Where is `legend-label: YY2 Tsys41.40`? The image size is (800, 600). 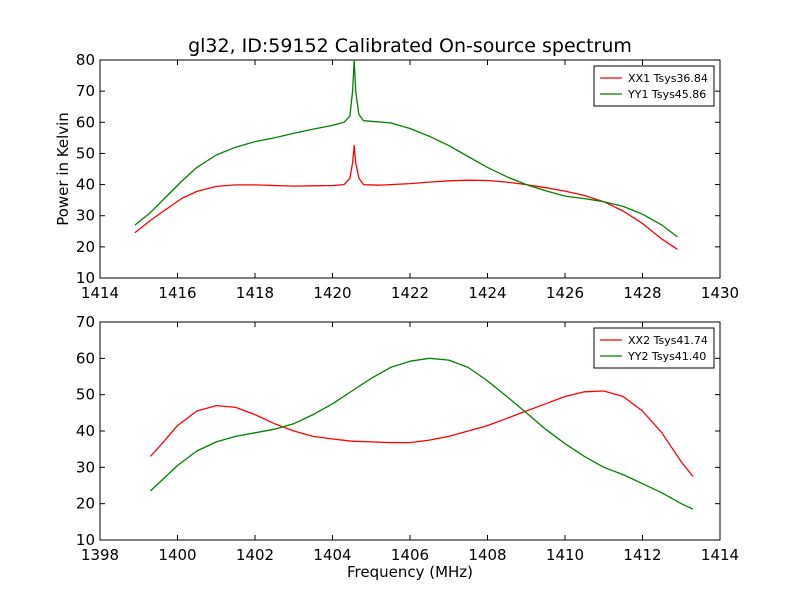 legend-label: YY2 Tsys41.40 is located at coordinates (666, 356).